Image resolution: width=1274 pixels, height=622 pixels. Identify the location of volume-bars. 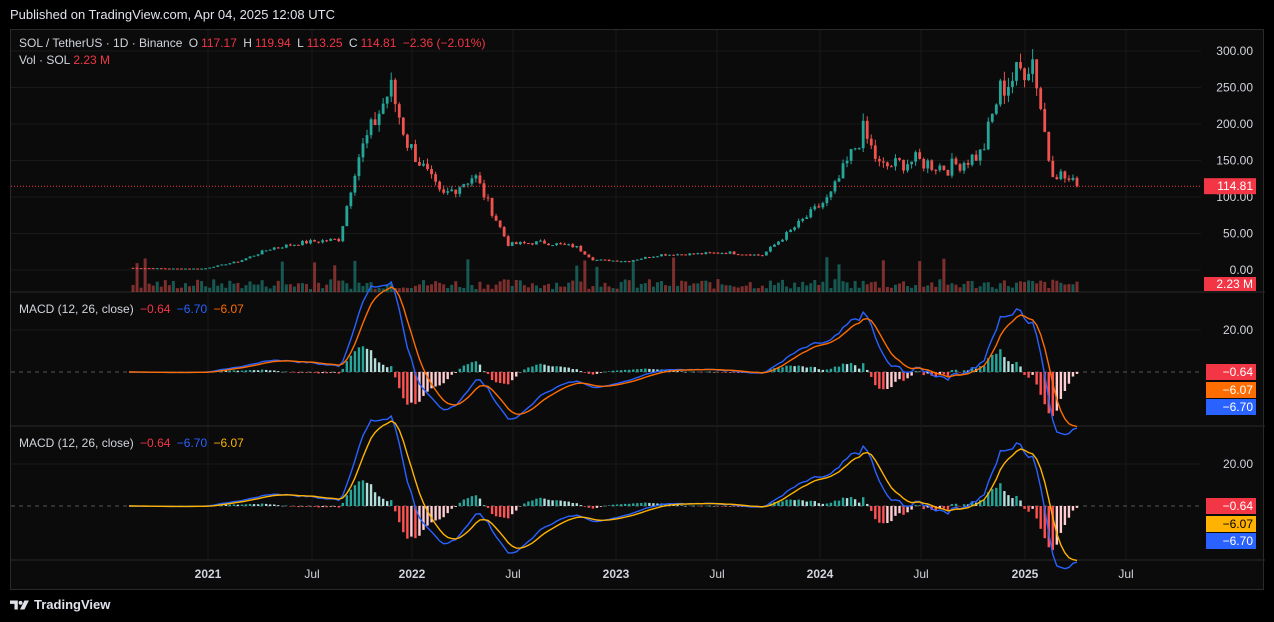
(605, 274).